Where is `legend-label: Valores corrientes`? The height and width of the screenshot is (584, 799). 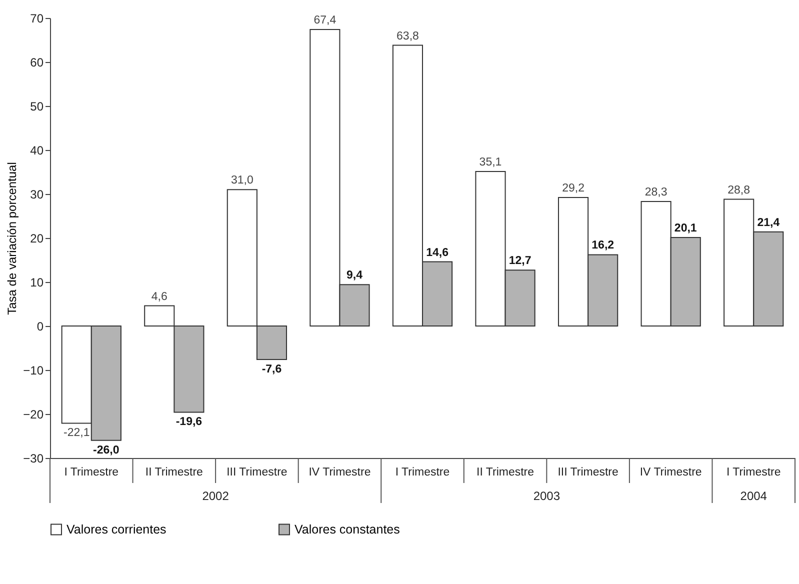 legend-label: Valores corrientes is located at coordinates (116, 529).